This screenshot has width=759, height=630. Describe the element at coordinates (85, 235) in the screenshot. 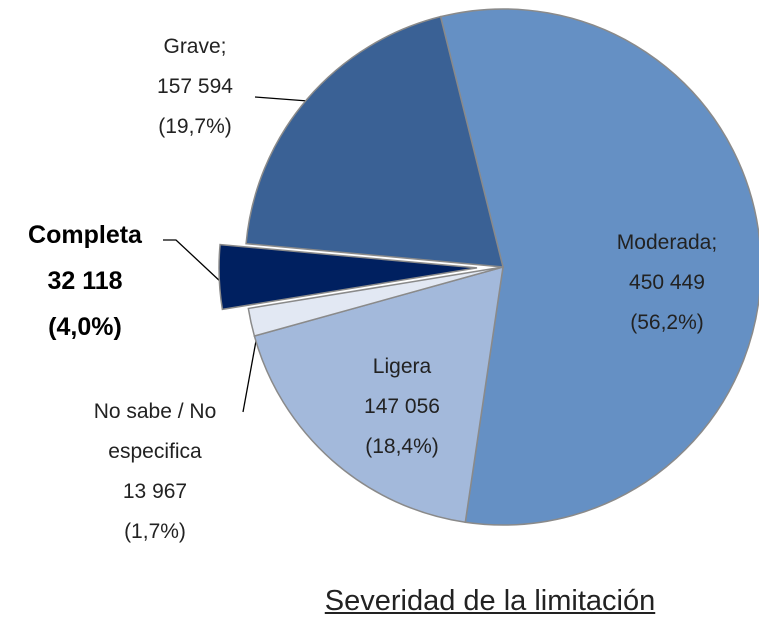

I see `category-label: Completa` at that location.